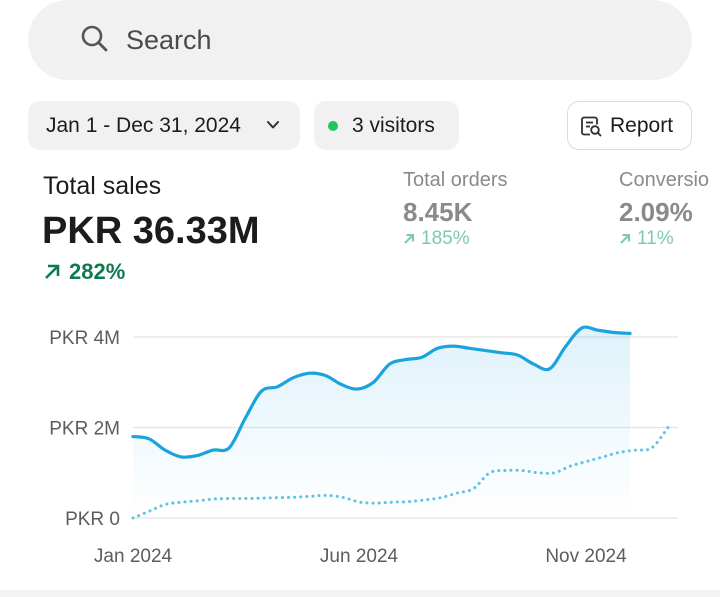 The image size is (720, 597). Describe the element at coordinates (586, 556) in the screenshot. I see `x-tick-label: Nov 2024` at that location.